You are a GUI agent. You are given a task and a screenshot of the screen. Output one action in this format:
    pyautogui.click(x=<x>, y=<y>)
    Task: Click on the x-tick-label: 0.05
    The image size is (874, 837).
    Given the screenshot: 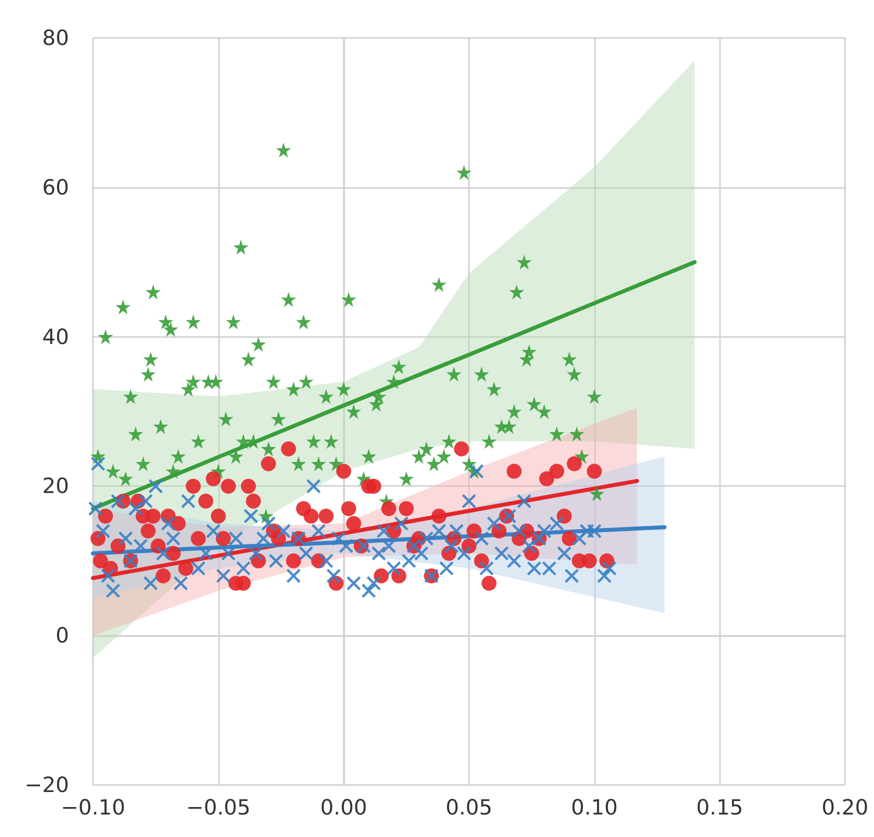 What is the action you would take?
    pyautogui.click(x=469, y=808)
    